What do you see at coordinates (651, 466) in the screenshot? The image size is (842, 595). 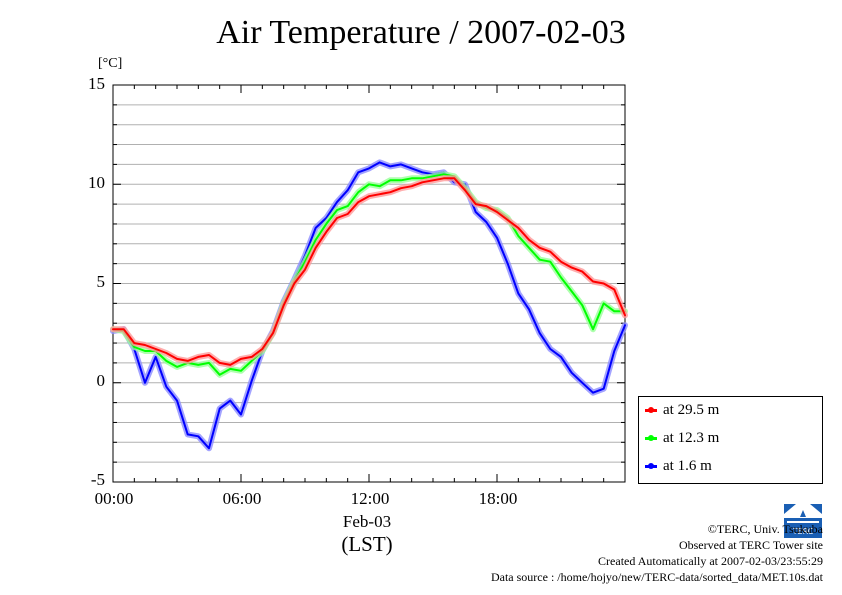 I see `legend-swatch-blue` at bounding box center [651, 466].